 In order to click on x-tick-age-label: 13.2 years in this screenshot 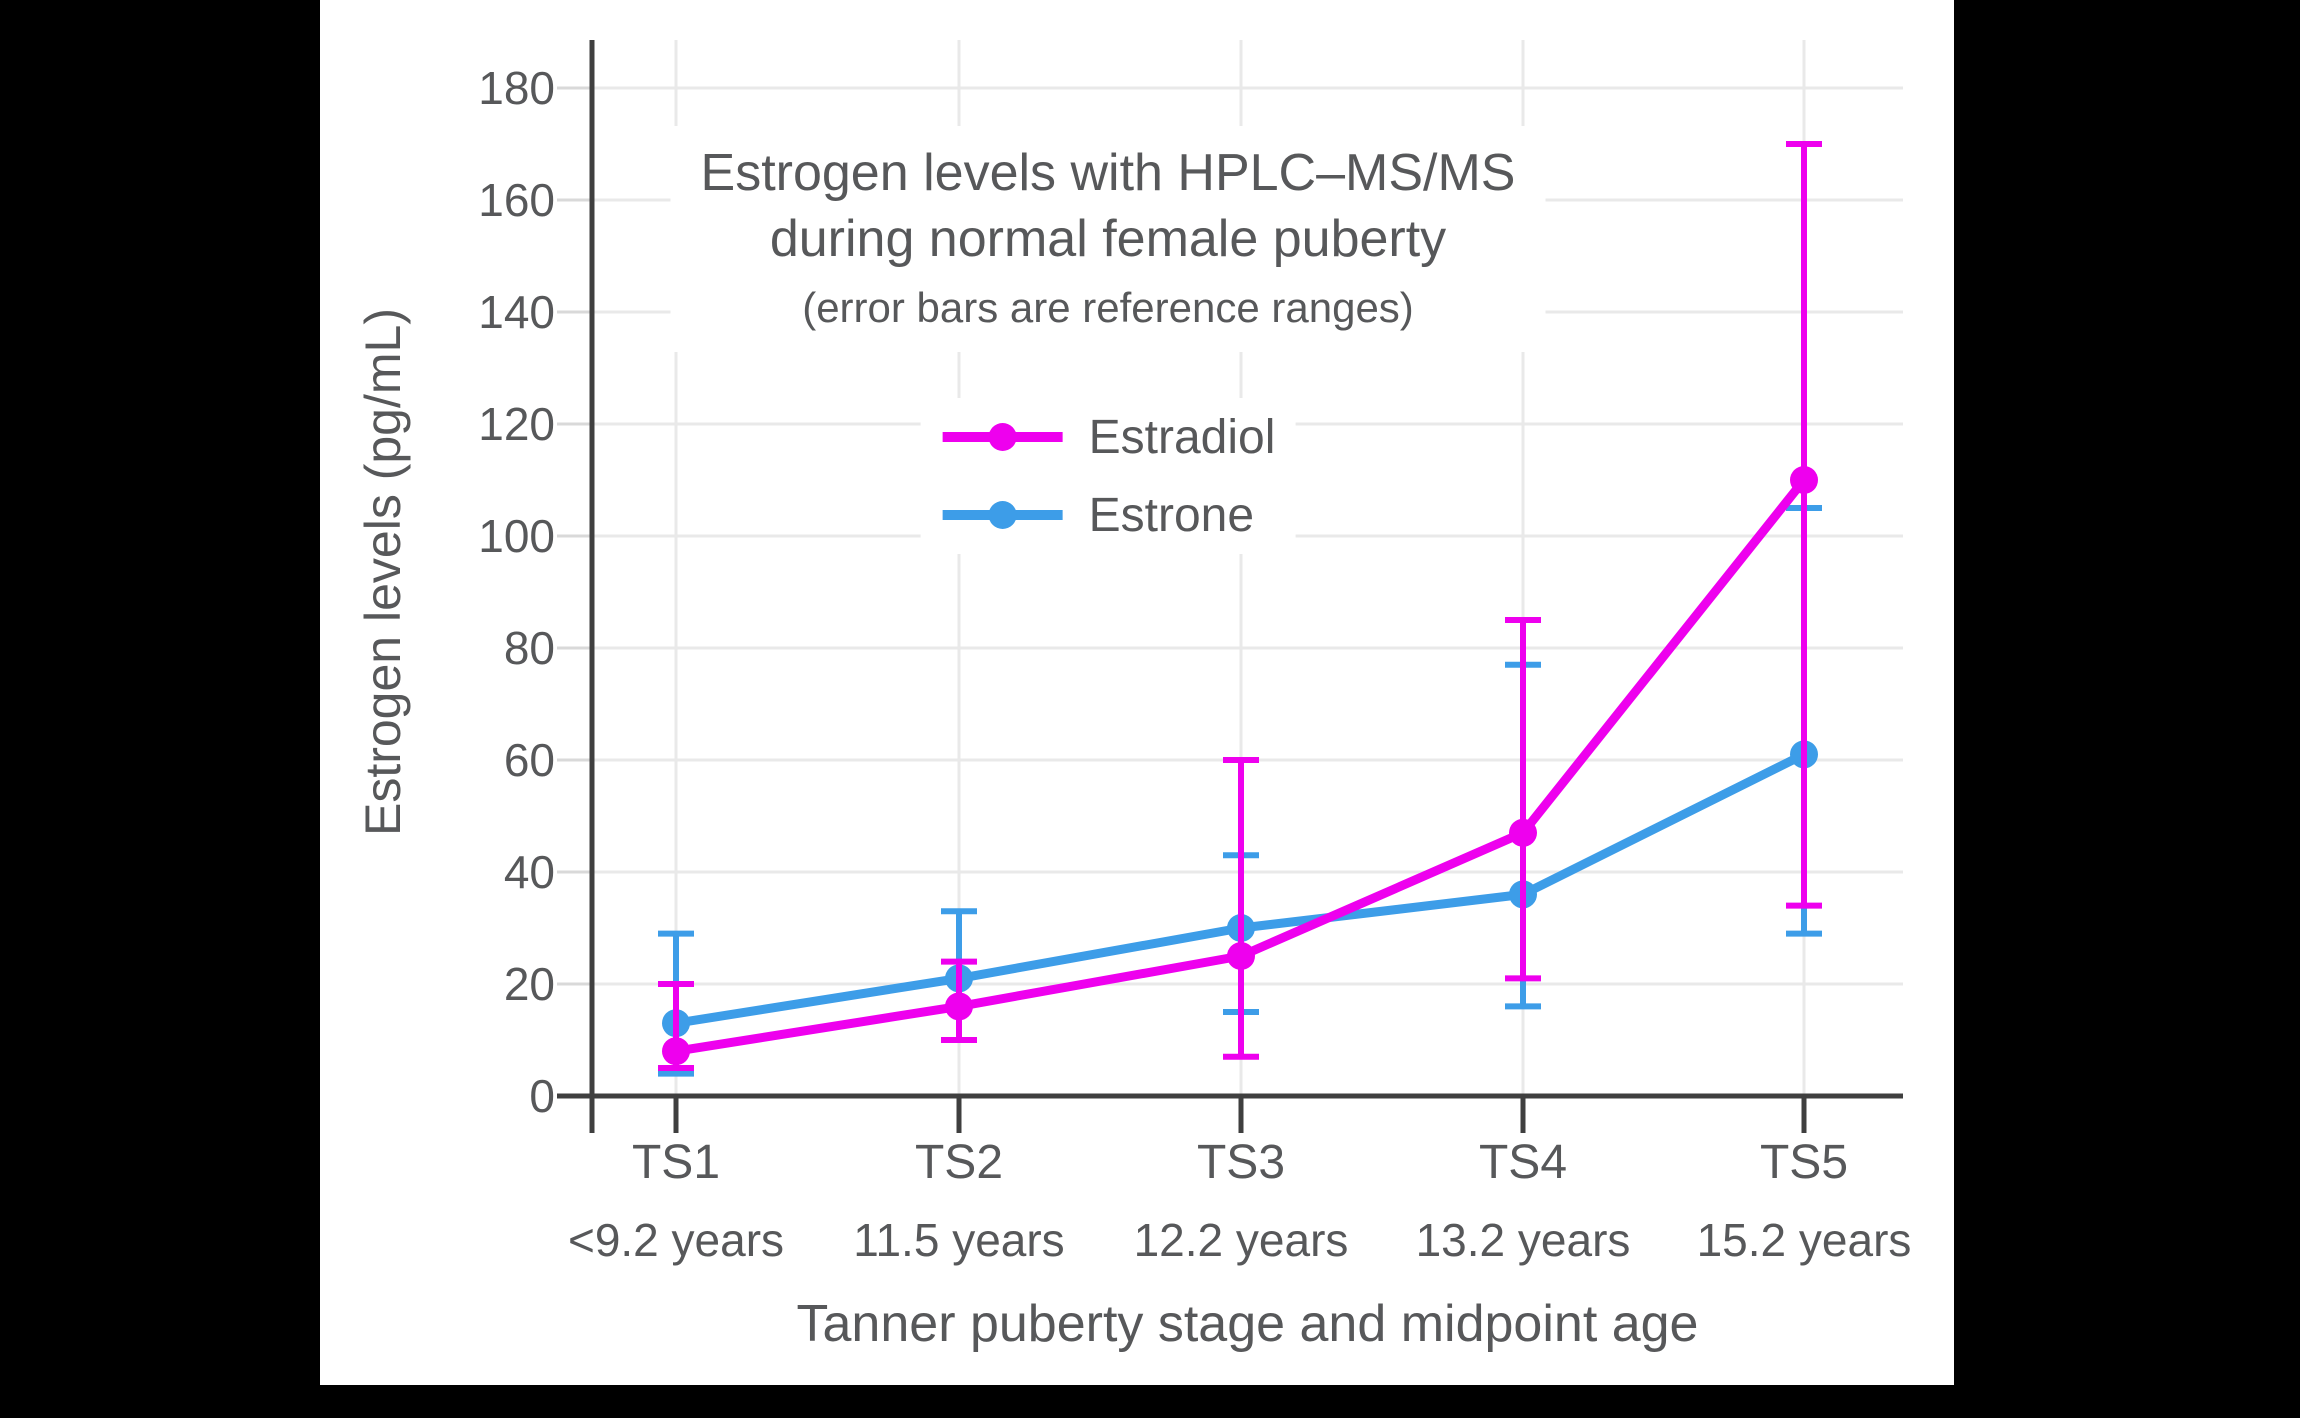, I will do `click(1523, 1240)`.